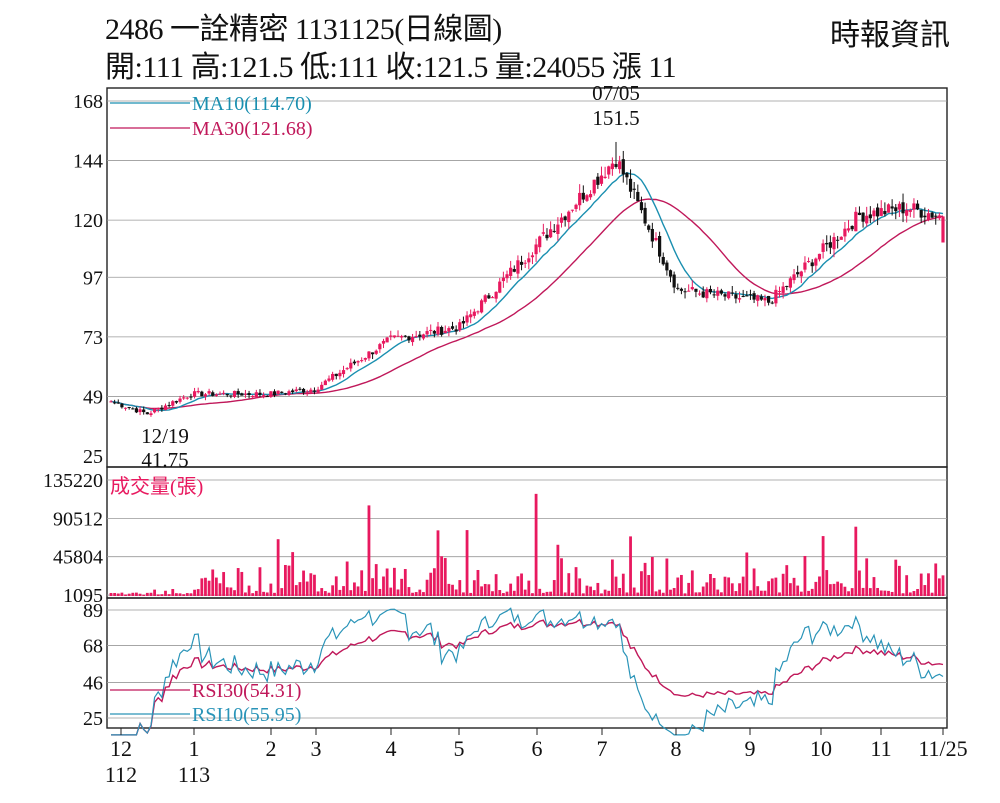 The image size is (1000, 803). I want to click on ohlc-stats: 開:111 高:121.5 低:111 收:121.5 量:24055 漲 11, so click(391, 67).